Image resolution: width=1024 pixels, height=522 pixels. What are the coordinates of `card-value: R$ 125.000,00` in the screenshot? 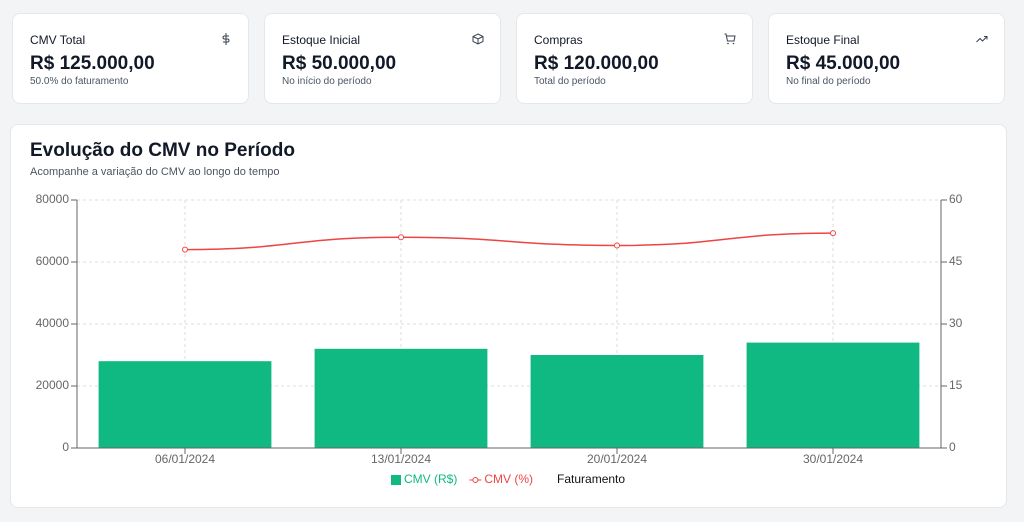 It's located at (92, 63).